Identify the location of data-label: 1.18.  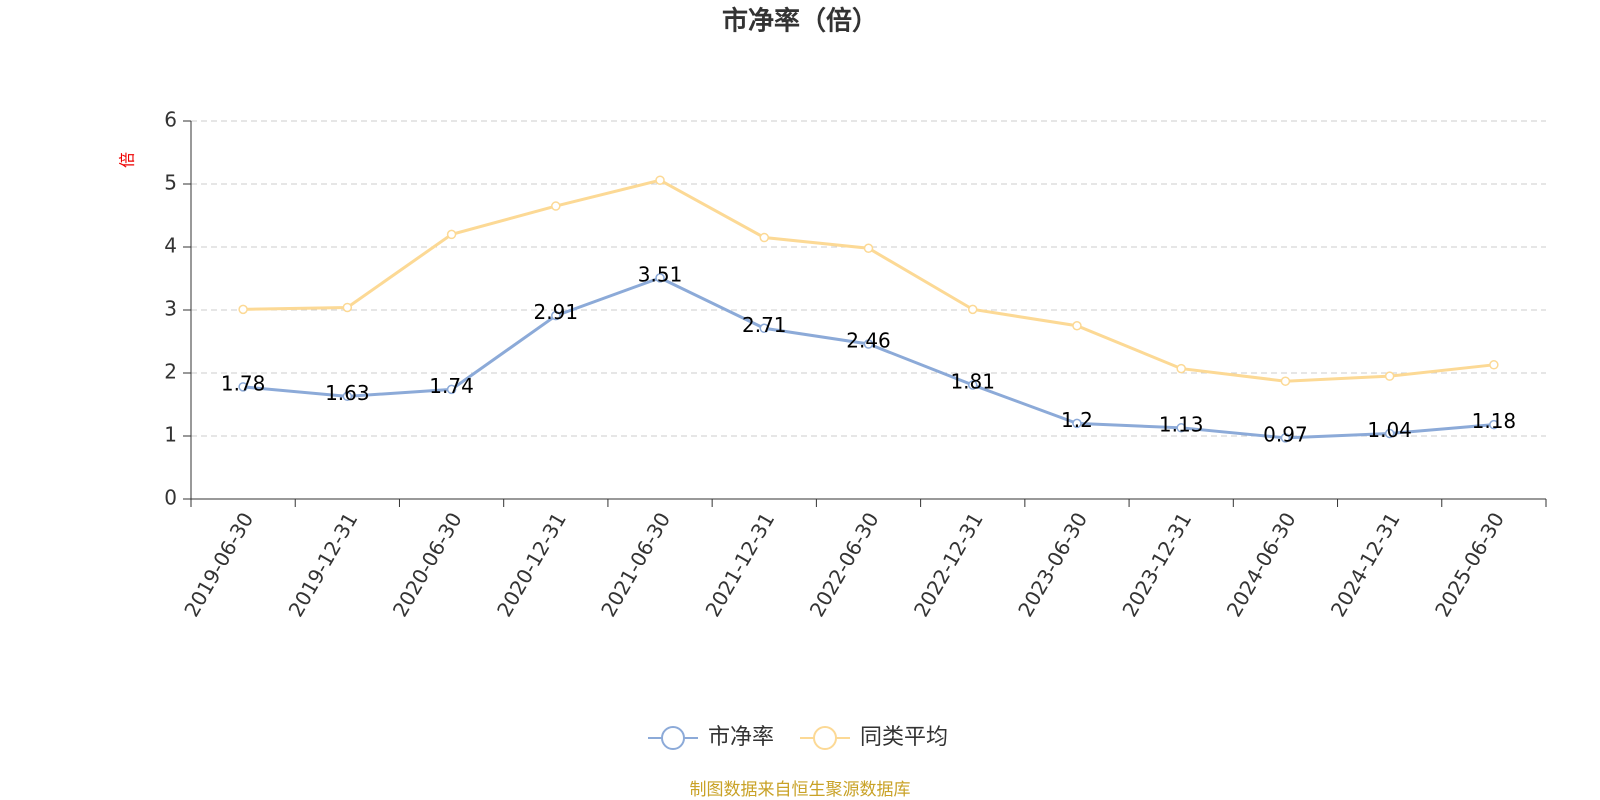
(1494, 421).